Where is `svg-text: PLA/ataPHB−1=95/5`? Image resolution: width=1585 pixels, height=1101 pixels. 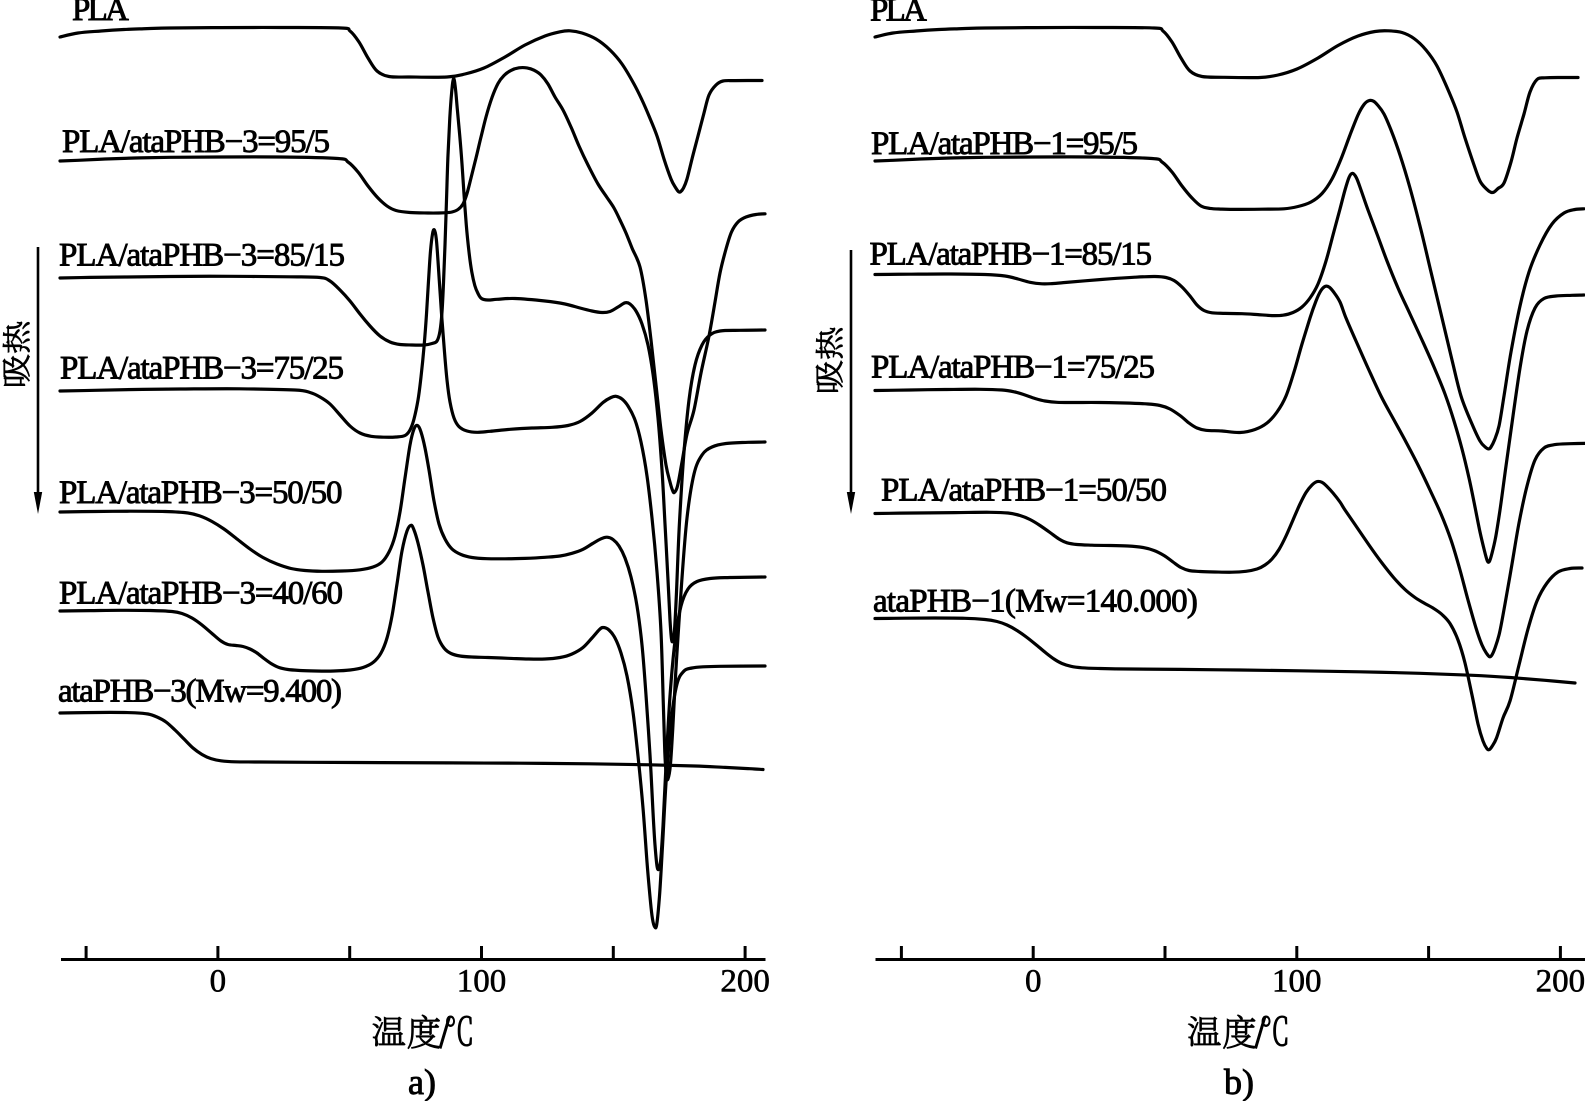 svg-text: PLA/ataPHB−1=95/5 is located at coordinates (1004, 144).